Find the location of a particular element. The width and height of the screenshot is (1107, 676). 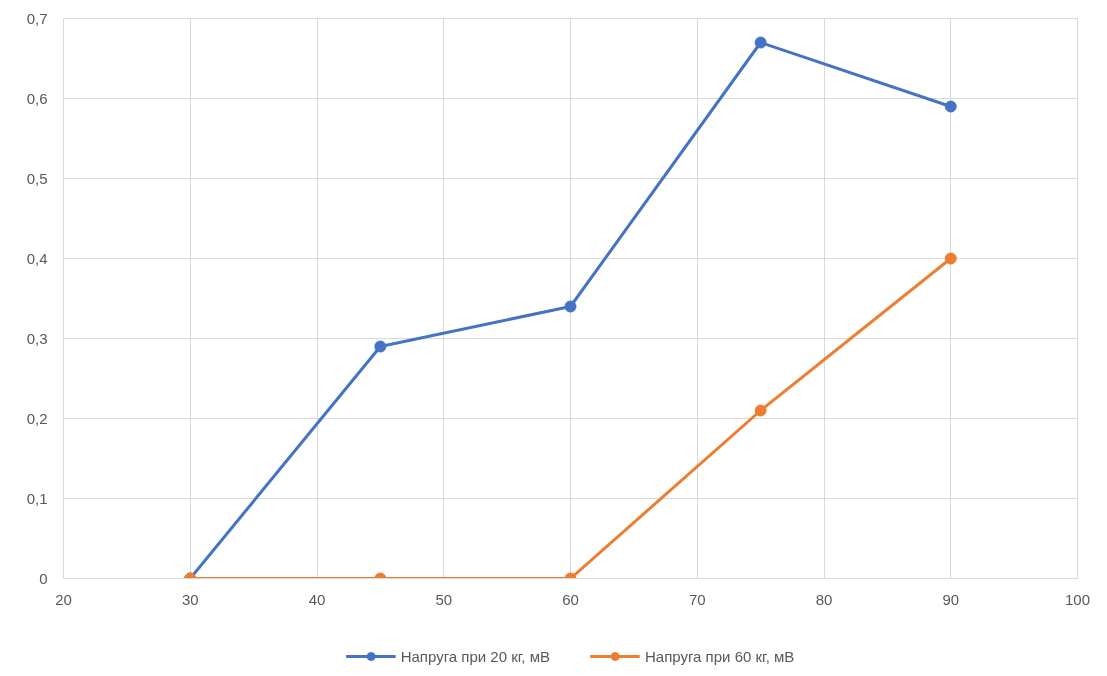

x-tick-label: 80 is located at coordinates (824, 599).